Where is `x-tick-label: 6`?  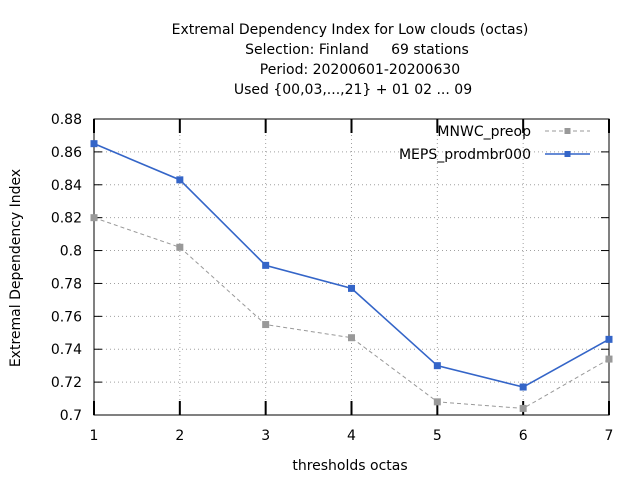
x-tick-label: 6 is located at coordinates (523, 436).